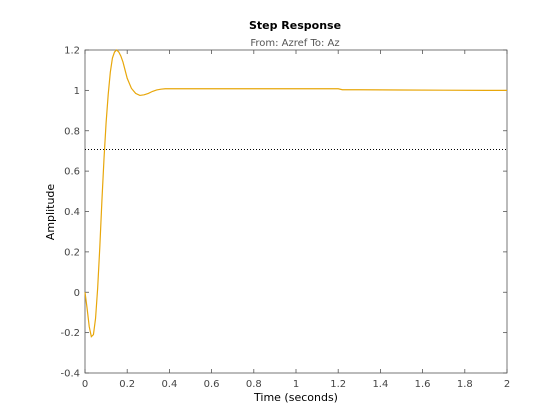 This screenshot has height=420, width=560. I want to click on x-tick-label: 1.4, so click(380, 384).